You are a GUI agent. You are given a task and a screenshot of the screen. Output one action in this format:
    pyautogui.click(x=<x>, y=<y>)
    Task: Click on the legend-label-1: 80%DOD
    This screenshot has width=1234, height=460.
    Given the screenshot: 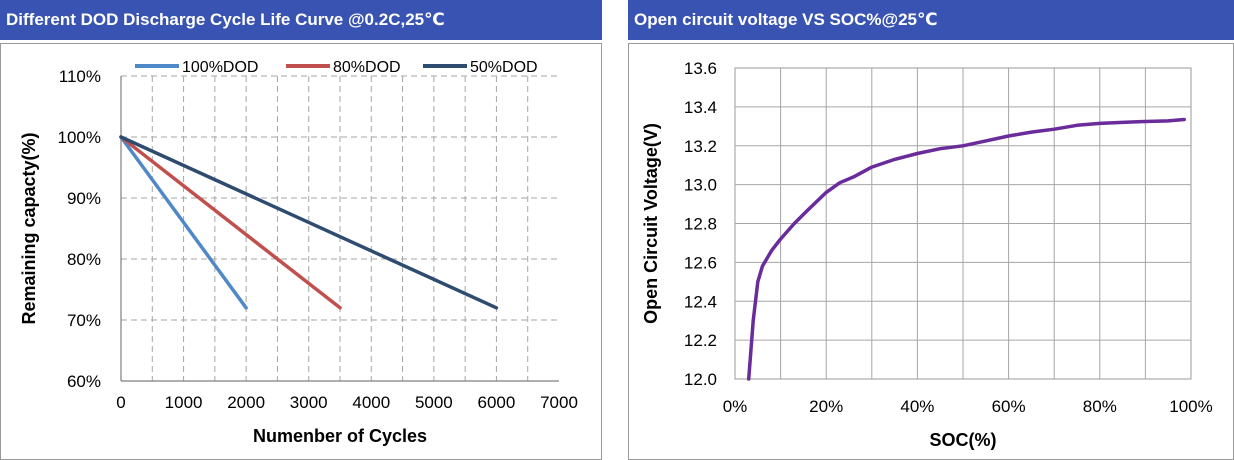 What is the action you would take?
    pyautogui.click(x=367, y=67)
    